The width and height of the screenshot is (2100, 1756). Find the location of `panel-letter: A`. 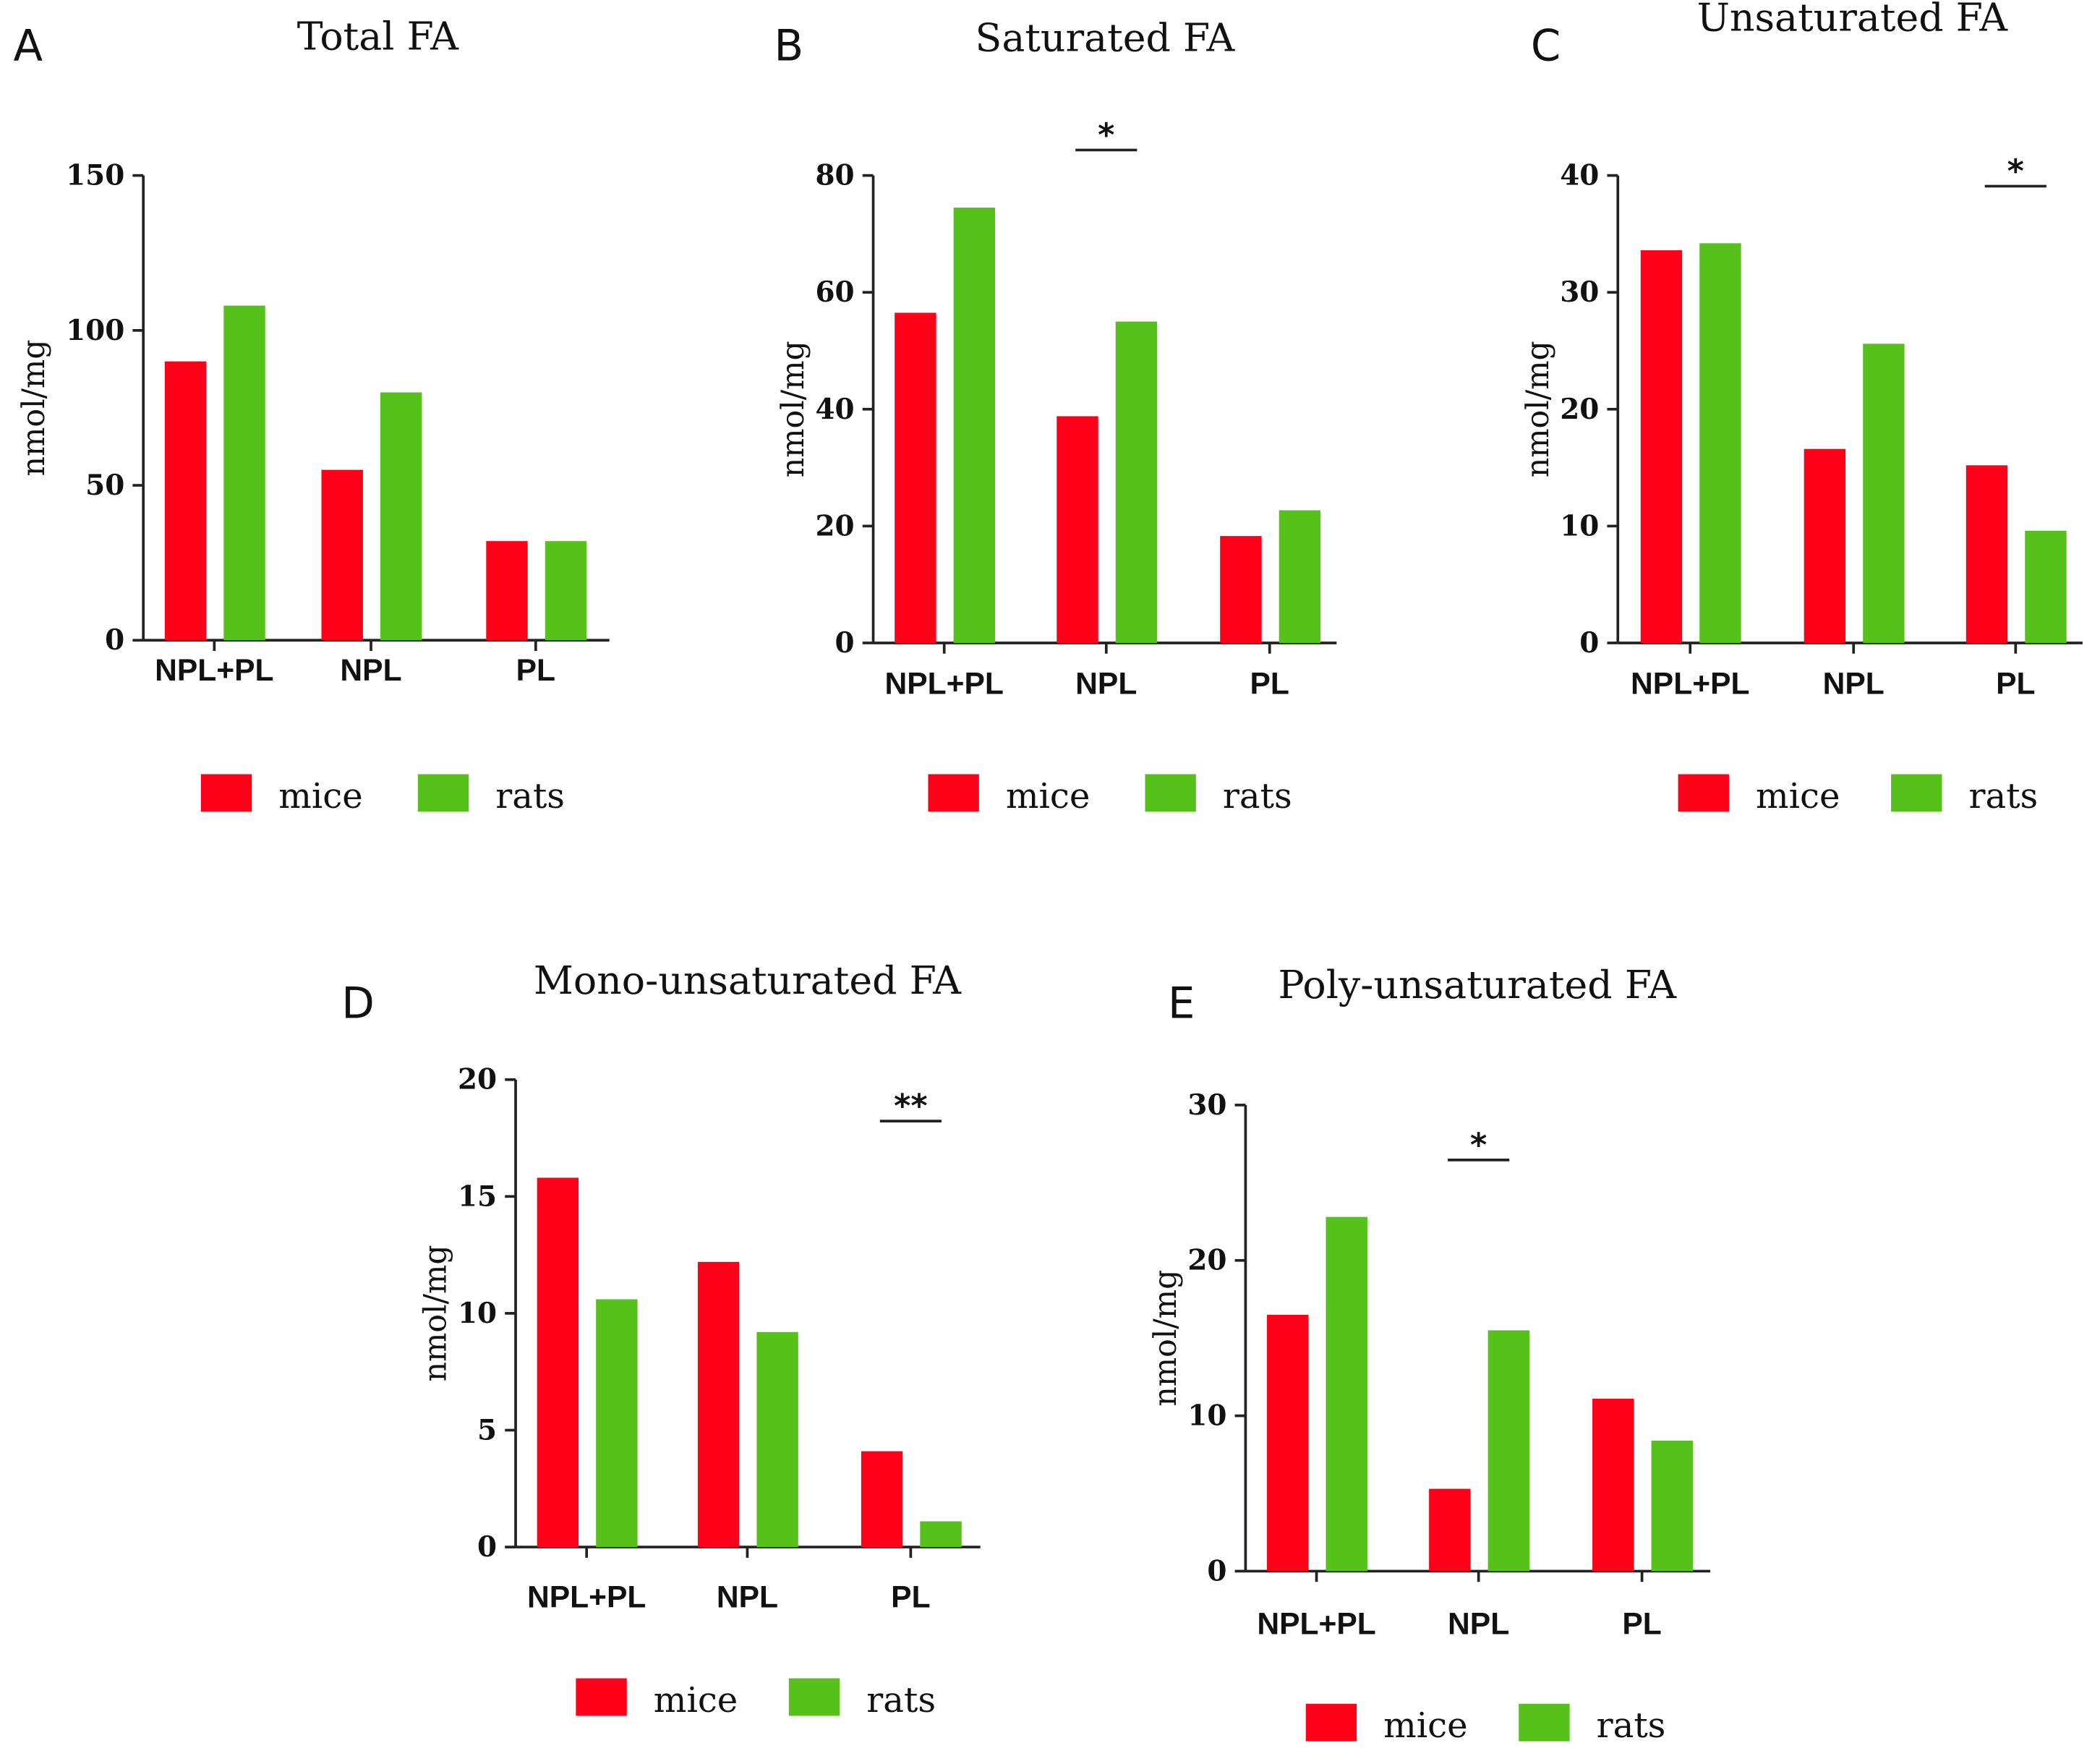

panel-letter: A is located at coordinates (29, 45).